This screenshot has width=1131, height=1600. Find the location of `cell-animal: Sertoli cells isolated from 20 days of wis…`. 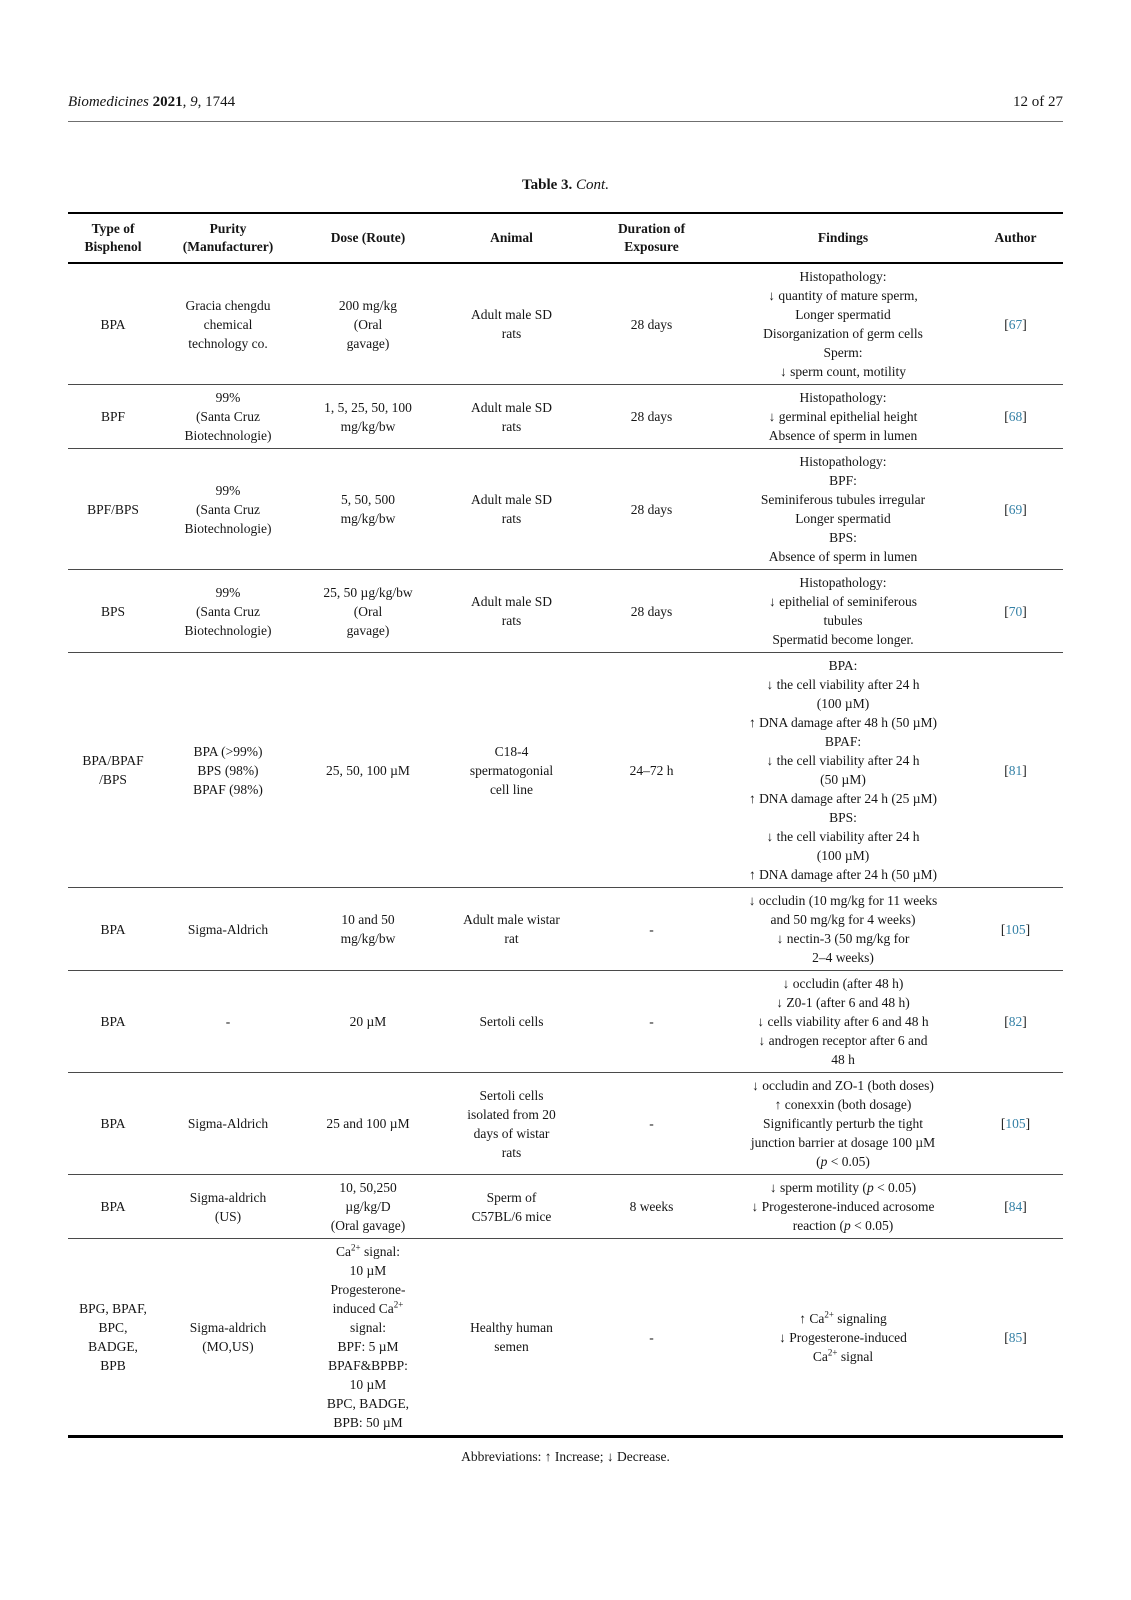

cell-animal: Sertoli cells isolated from 20 days of wis… is located at coordinates (511, 1123).